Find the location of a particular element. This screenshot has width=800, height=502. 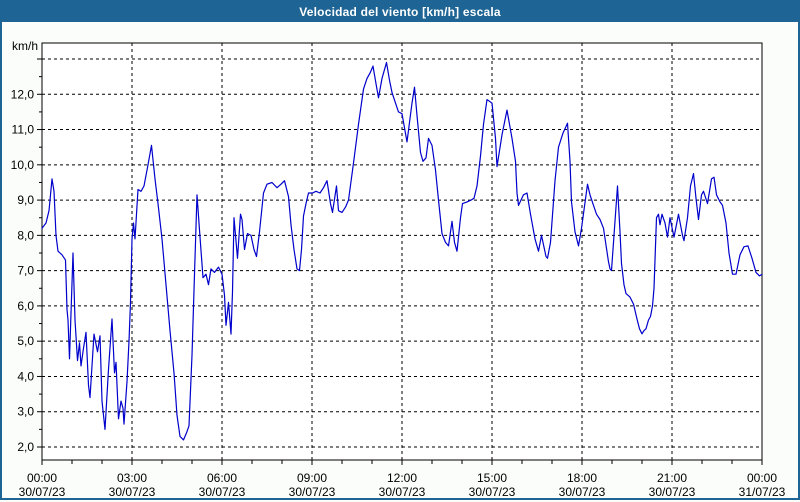

chart-title: Velocidad del viento [km/h] escala is located at coordinates (400, 12).